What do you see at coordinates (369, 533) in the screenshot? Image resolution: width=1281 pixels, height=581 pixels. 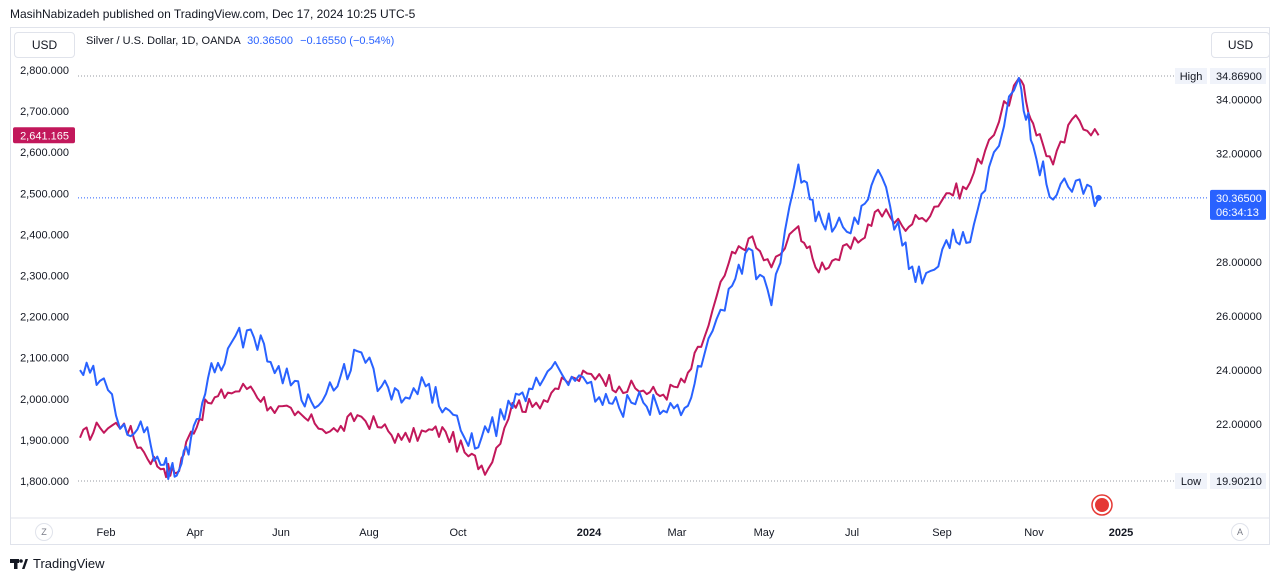 I see `x-axis-tick-label: Aug` at bounding box center [369, 533].